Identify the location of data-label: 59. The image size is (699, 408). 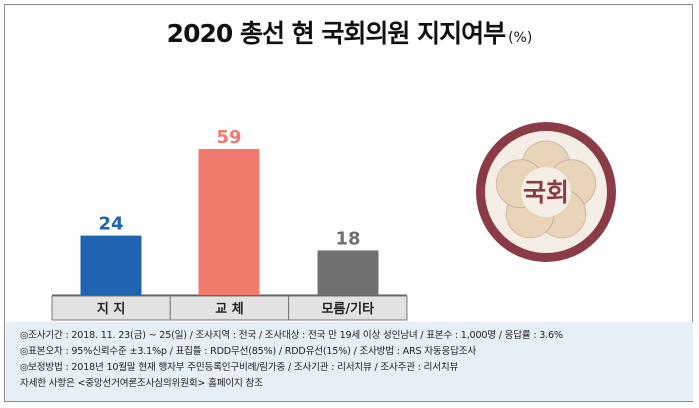
(228, 137).